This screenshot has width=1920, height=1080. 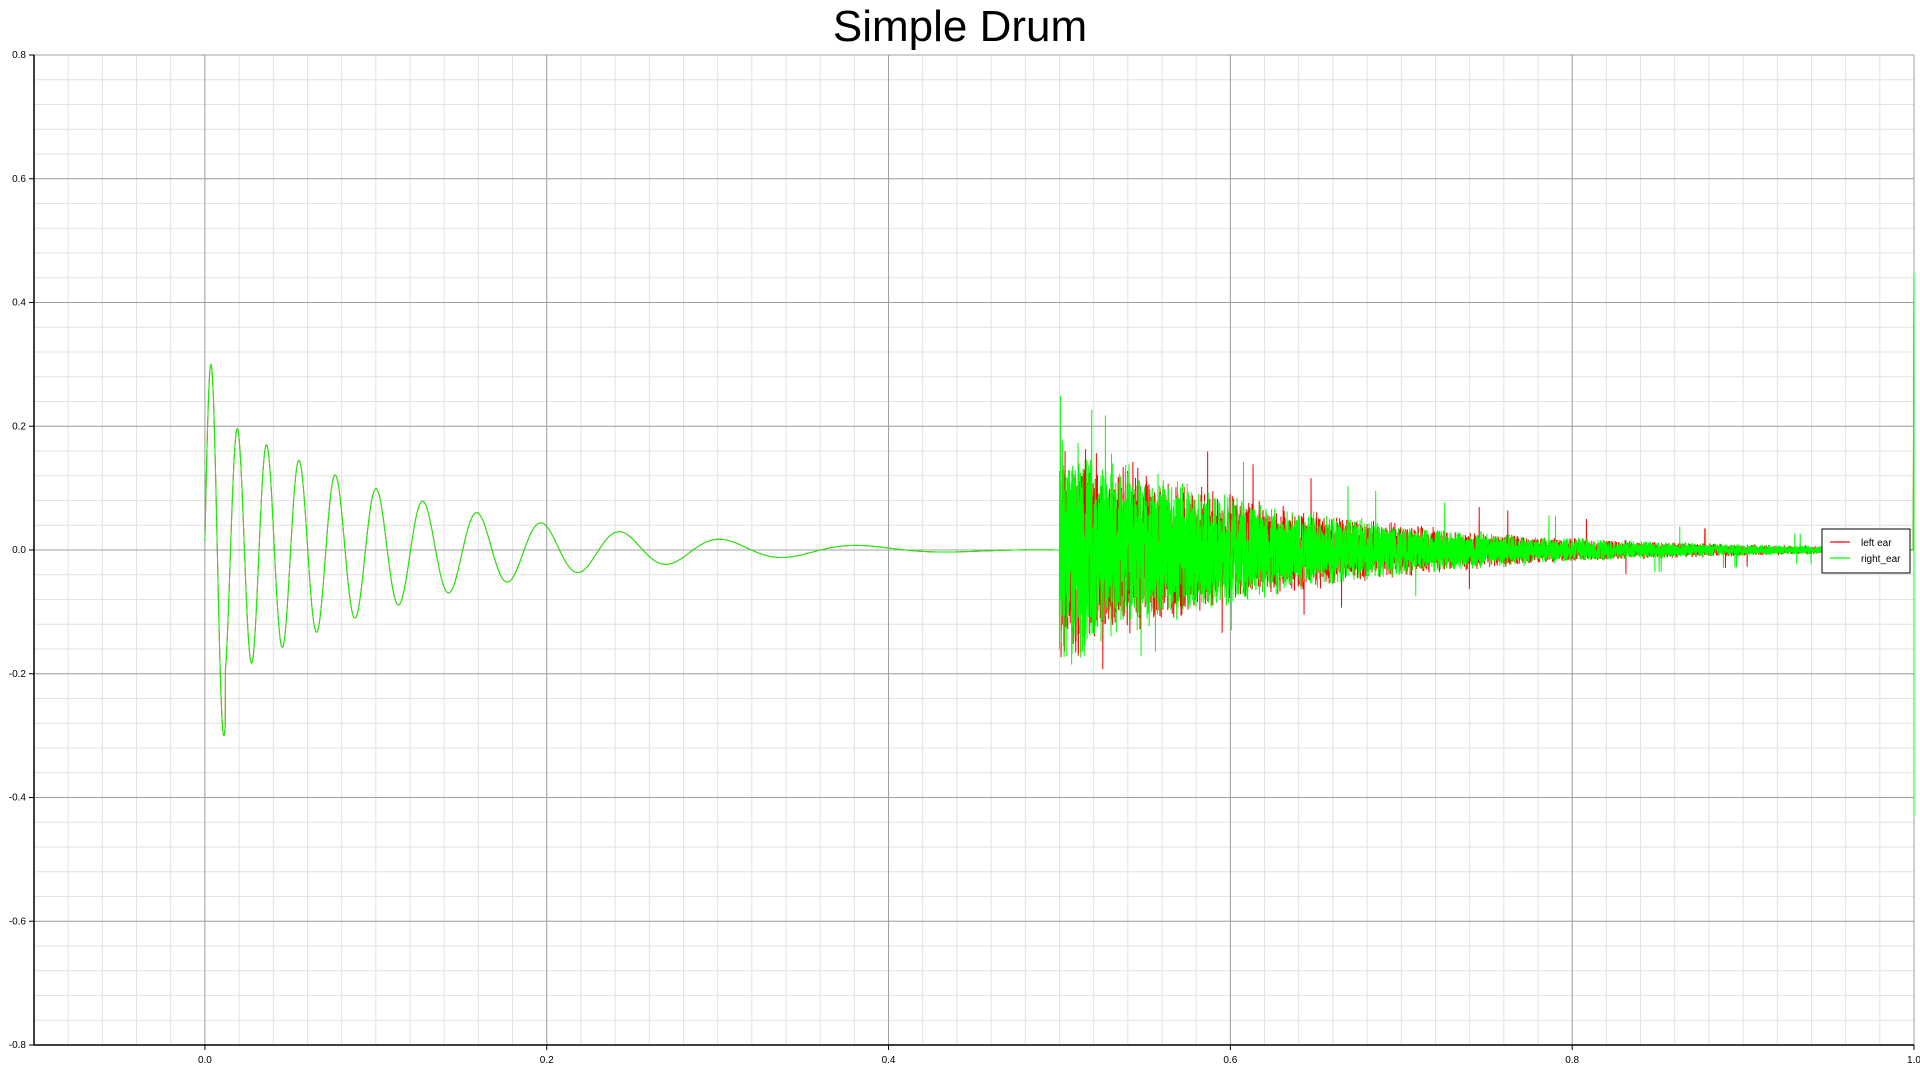 What do you see at coordinates (19, 55) in the screenshot?
I see `y-tick-label: 0.8` at bounding box center [19, 55].